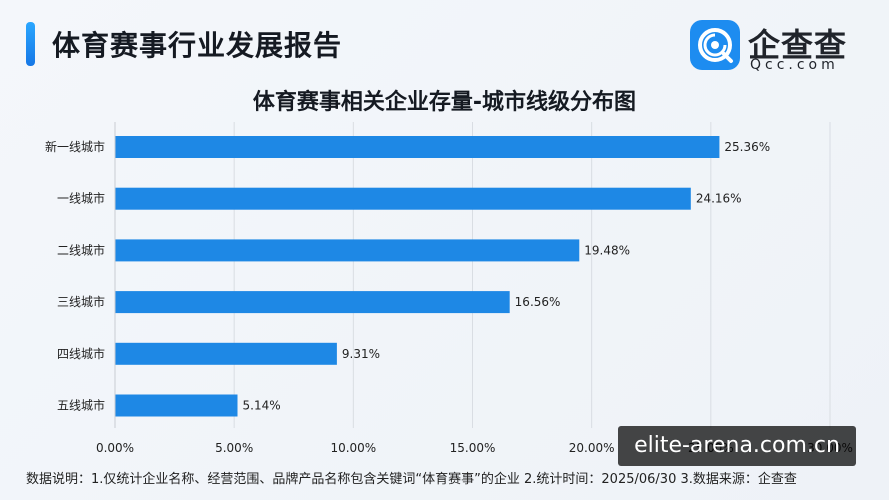 This screenshot has height=500, width=889. What do you see at coordinates (592, 448) in the screenshot?
I see `x-tick-label: 20.00%` at bounding box center [592, 448].